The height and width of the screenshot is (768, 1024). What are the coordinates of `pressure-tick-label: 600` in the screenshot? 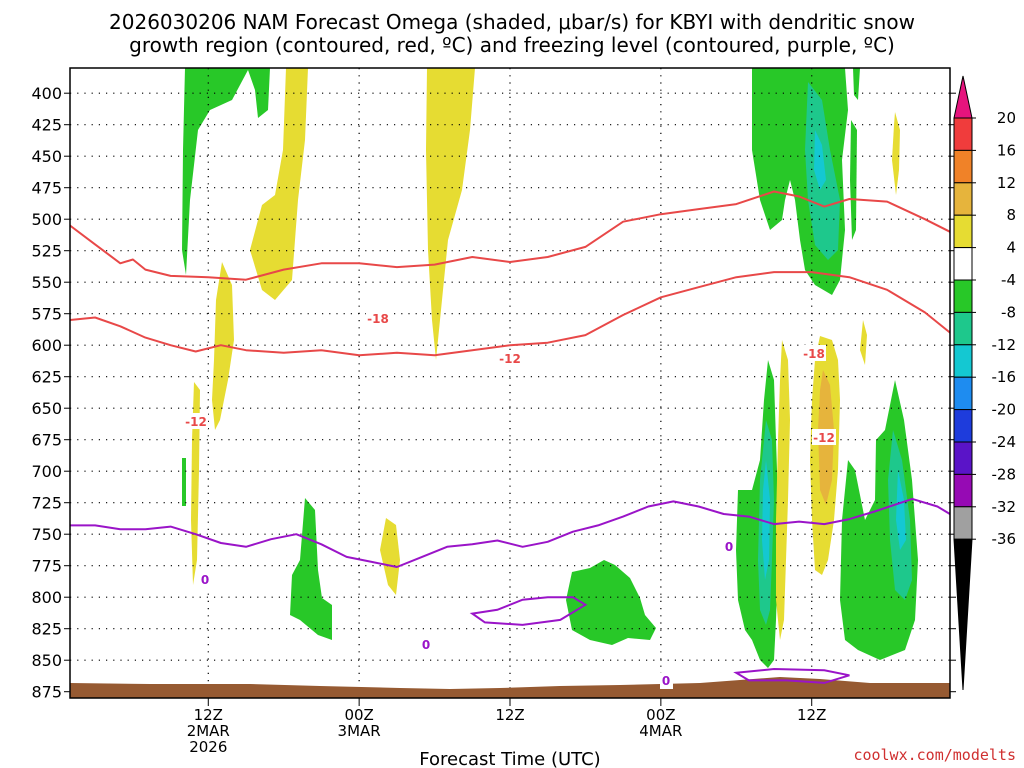 It's located at (46, 345).